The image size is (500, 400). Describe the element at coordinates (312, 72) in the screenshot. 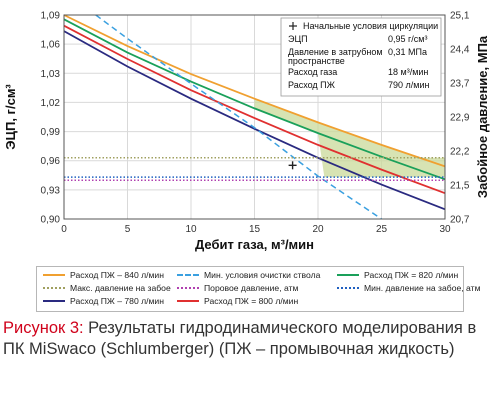

I see `annotation-label: Расход газа` at that location.